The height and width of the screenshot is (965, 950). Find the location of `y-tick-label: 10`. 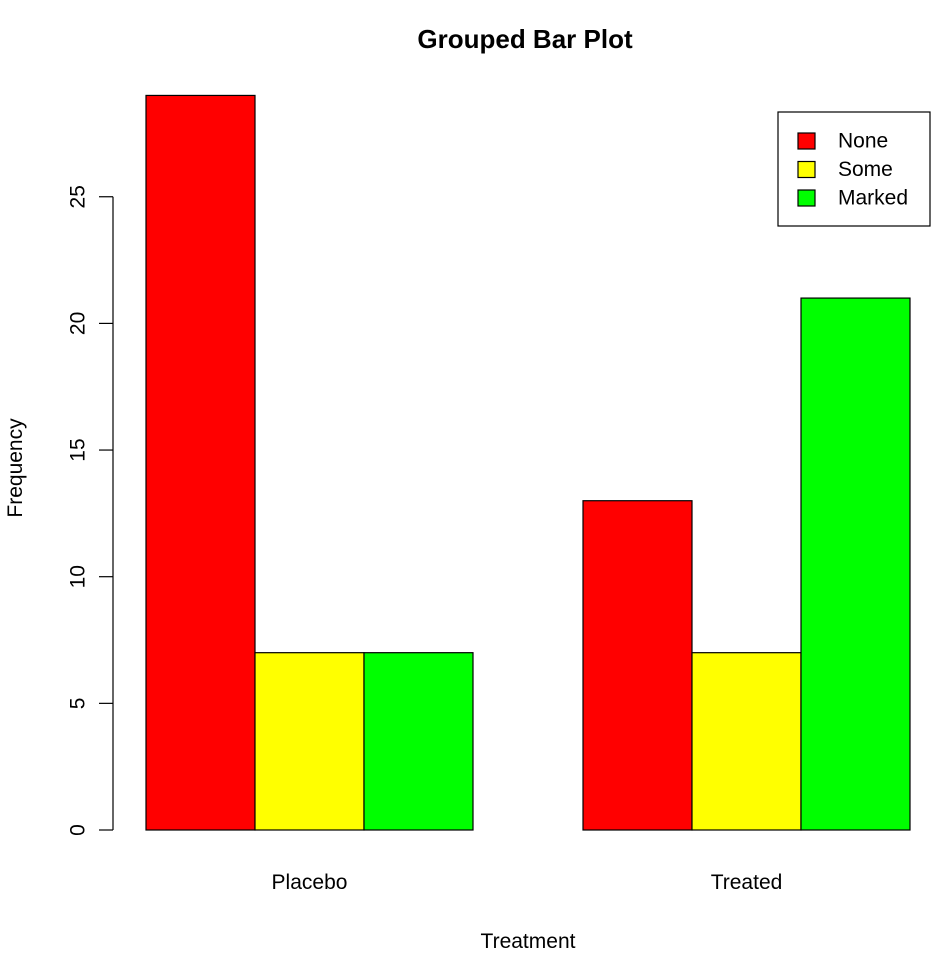

y-tick-label: 10 is located at coordinates (78, 576).